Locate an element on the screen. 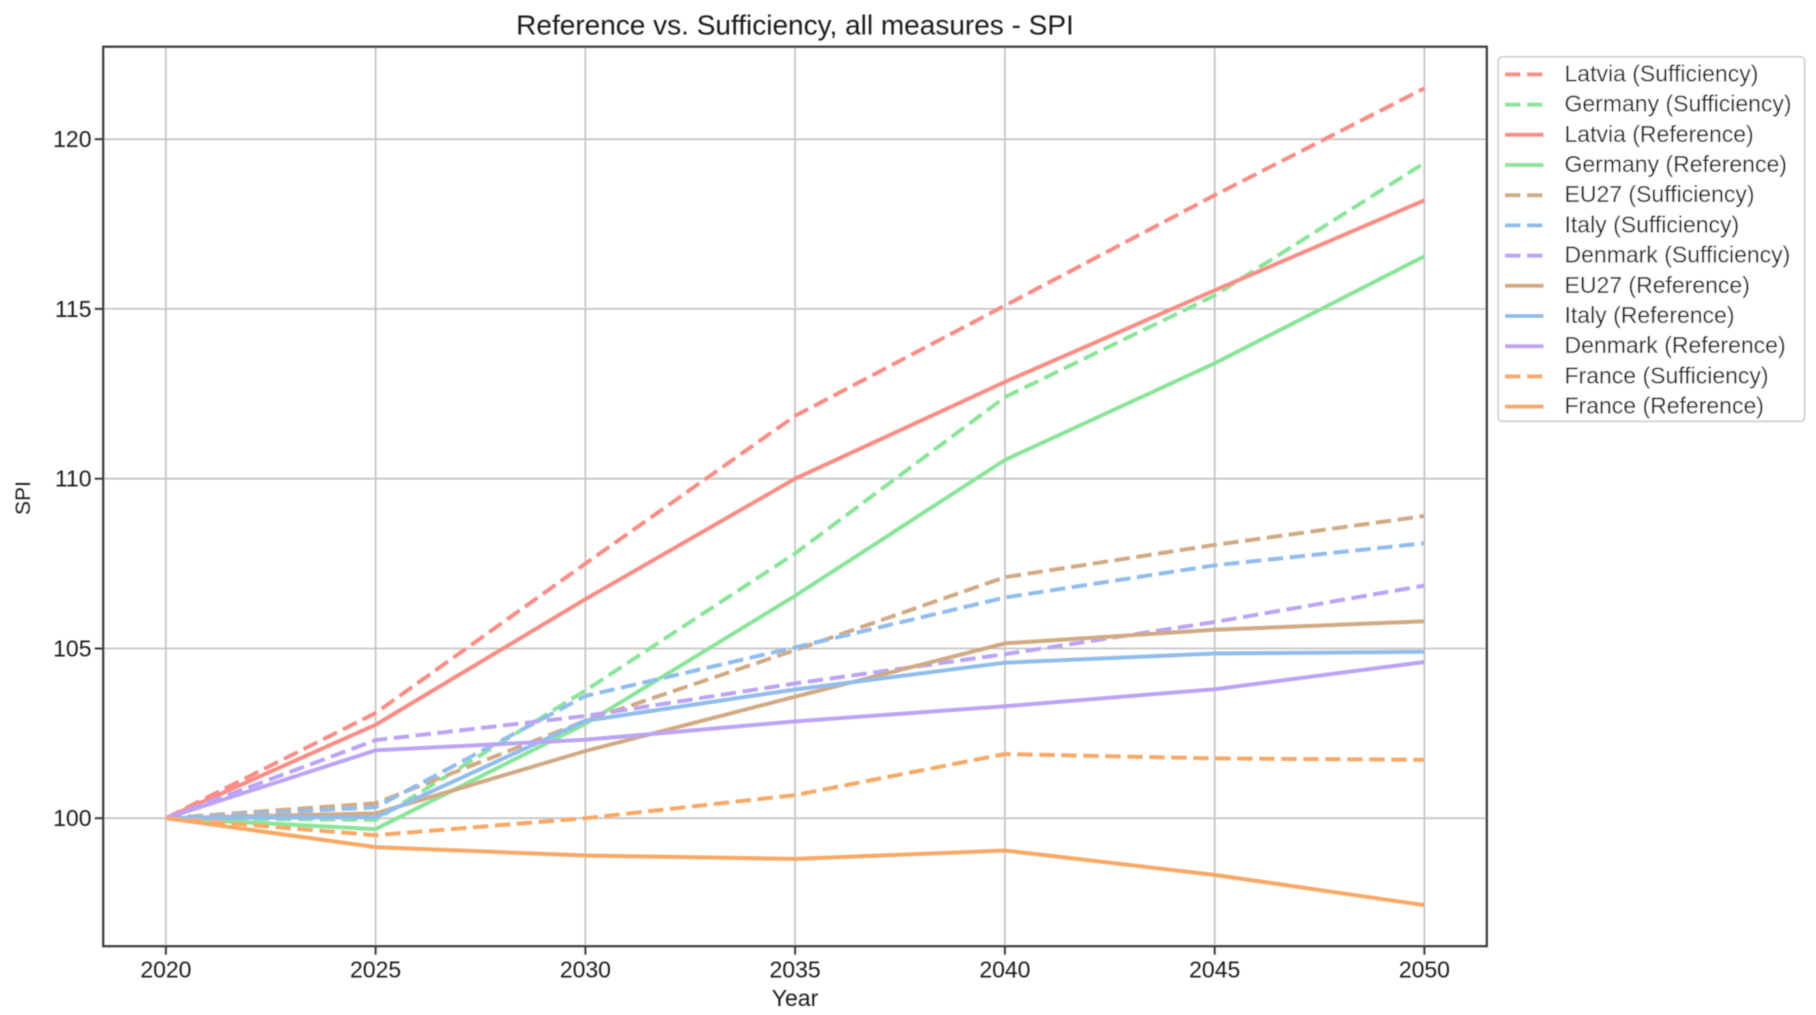 Image resolution: width=1816 pixels, height=1015 pixels. svg-text: EU27 (Reference) is located at coordinates (1657, 285).